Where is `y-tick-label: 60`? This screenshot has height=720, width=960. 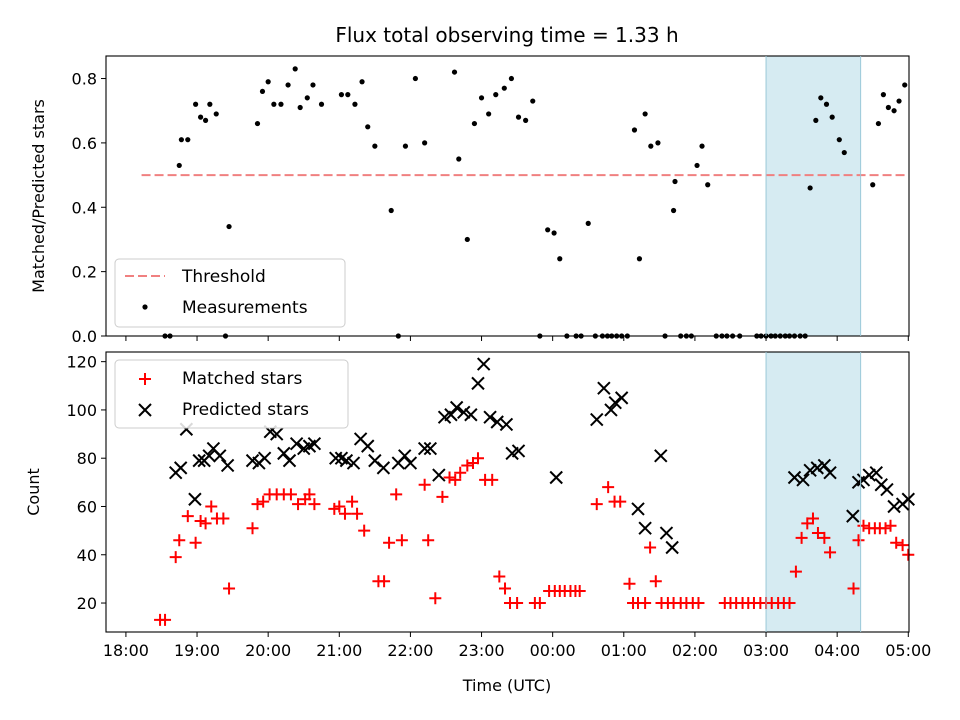
y-tick-label: 60 is located at coordinates (87, 506).